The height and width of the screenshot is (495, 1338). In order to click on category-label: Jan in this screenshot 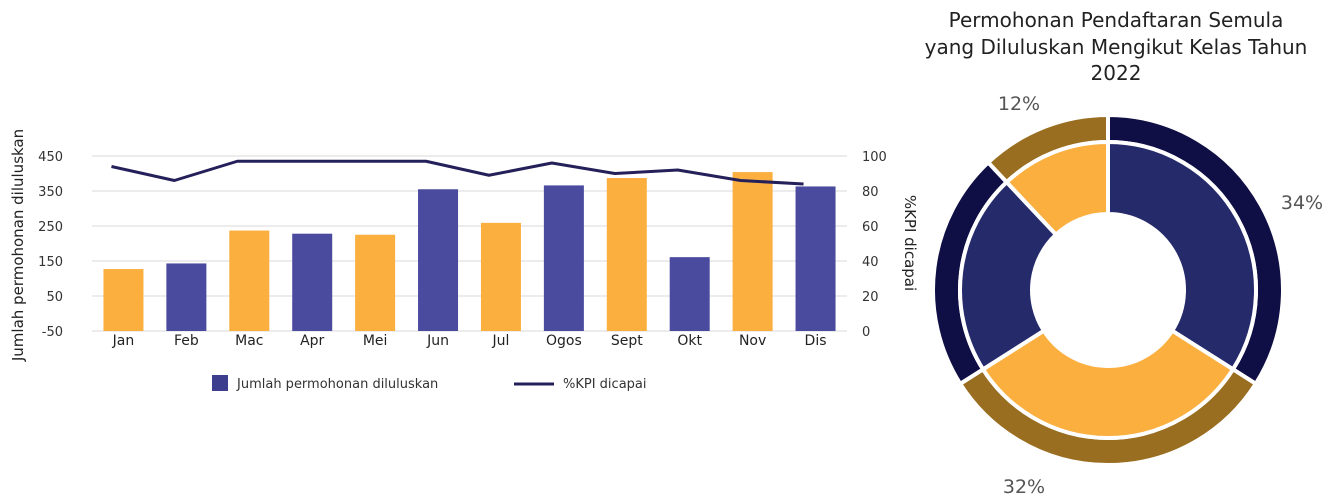, I will do `click(123, 341)`.